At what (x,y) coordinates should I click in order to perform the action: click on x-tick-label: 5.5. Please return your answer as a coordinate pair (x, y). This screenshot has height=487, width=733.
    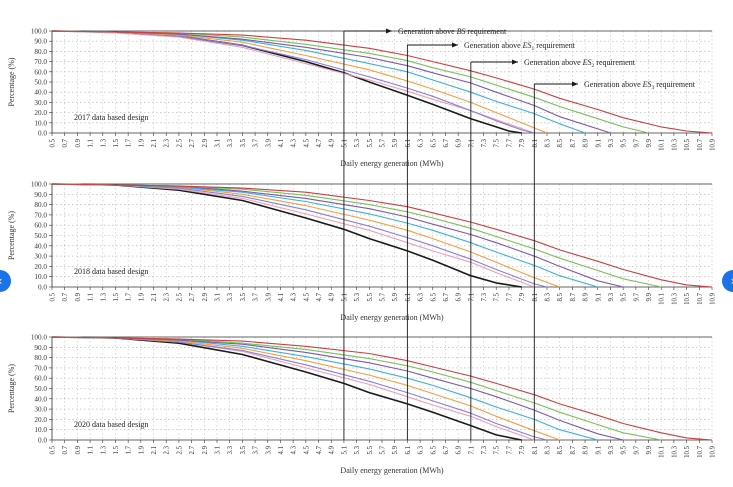
    Looking at the image, I should click on (370, 142).